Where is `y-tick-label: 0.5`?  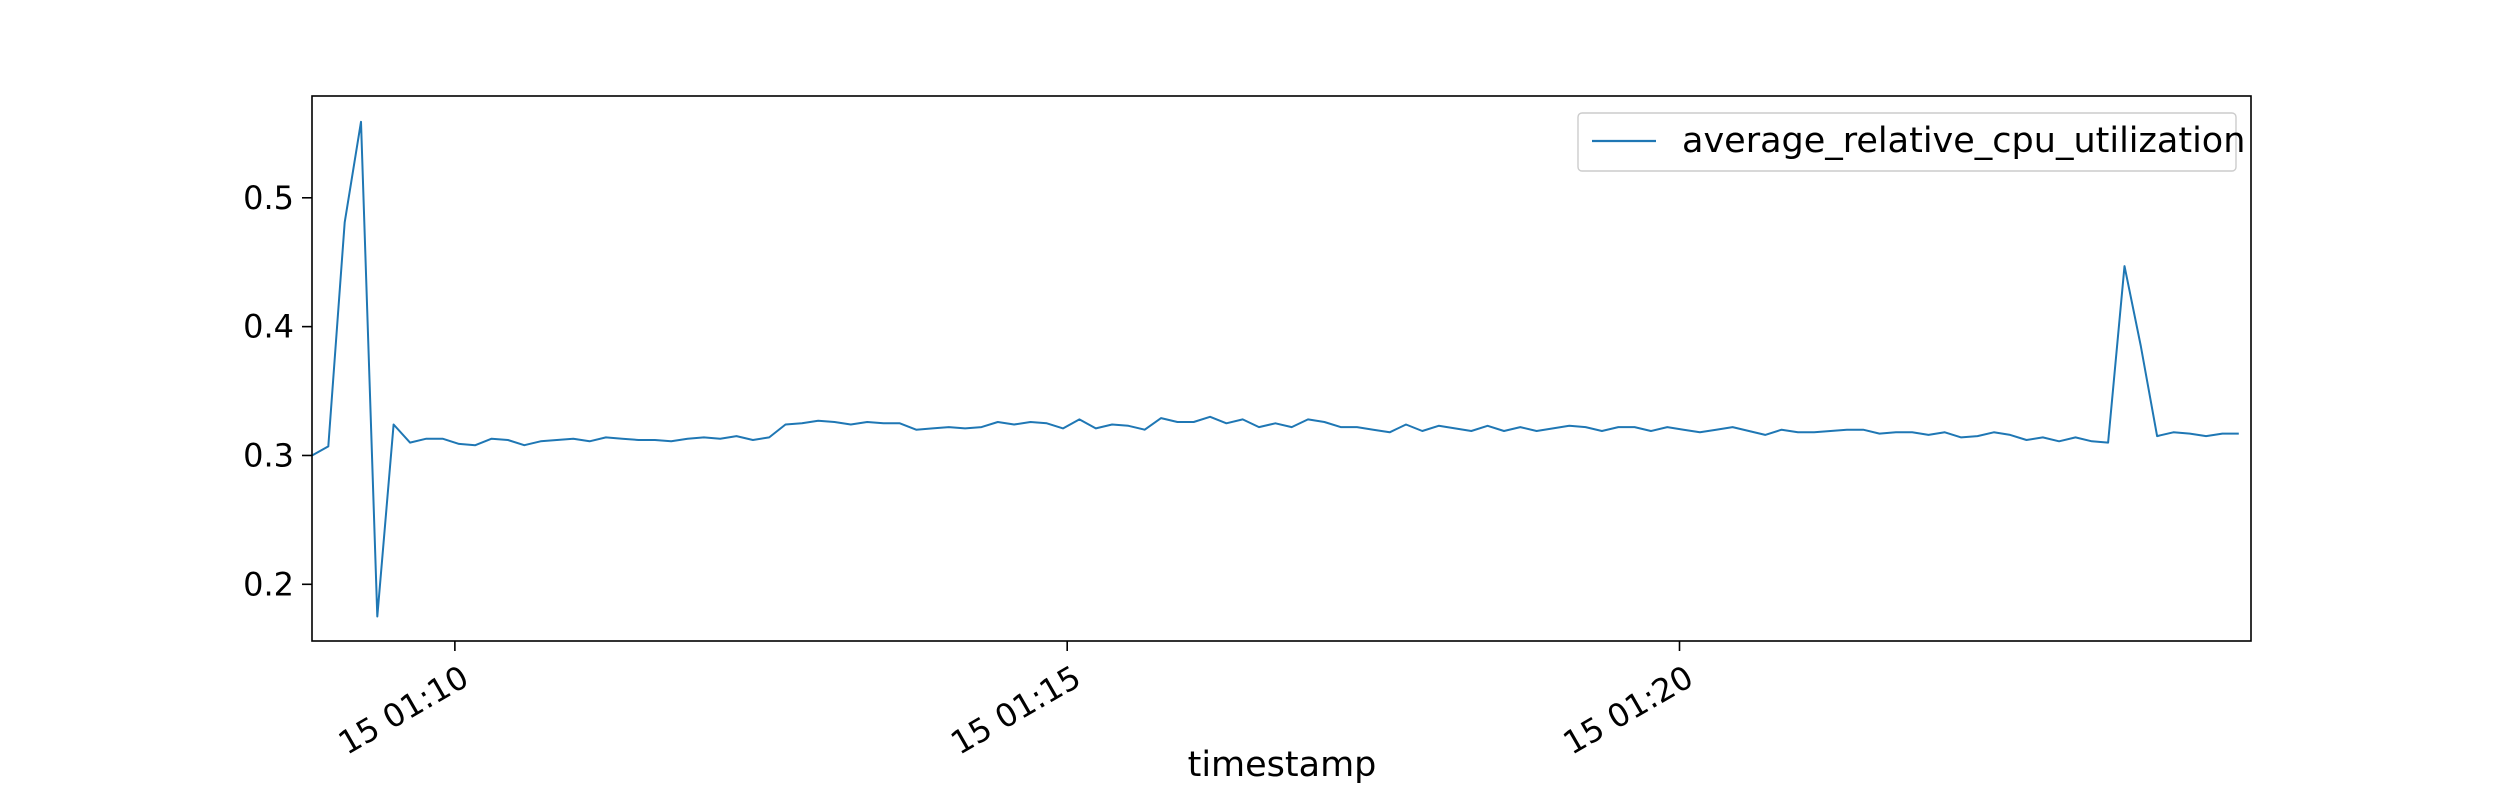
y-tick-label: 0.5 is located at coordinates (268, 198).